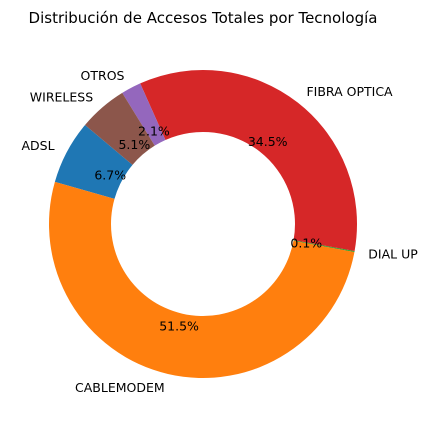 This screenshot has height=427, width=434. What do you see at coordinates (61, 96) in the screenshot?
I see `category-label-wireless: WIRELESS` at bounding box center [61, 96].